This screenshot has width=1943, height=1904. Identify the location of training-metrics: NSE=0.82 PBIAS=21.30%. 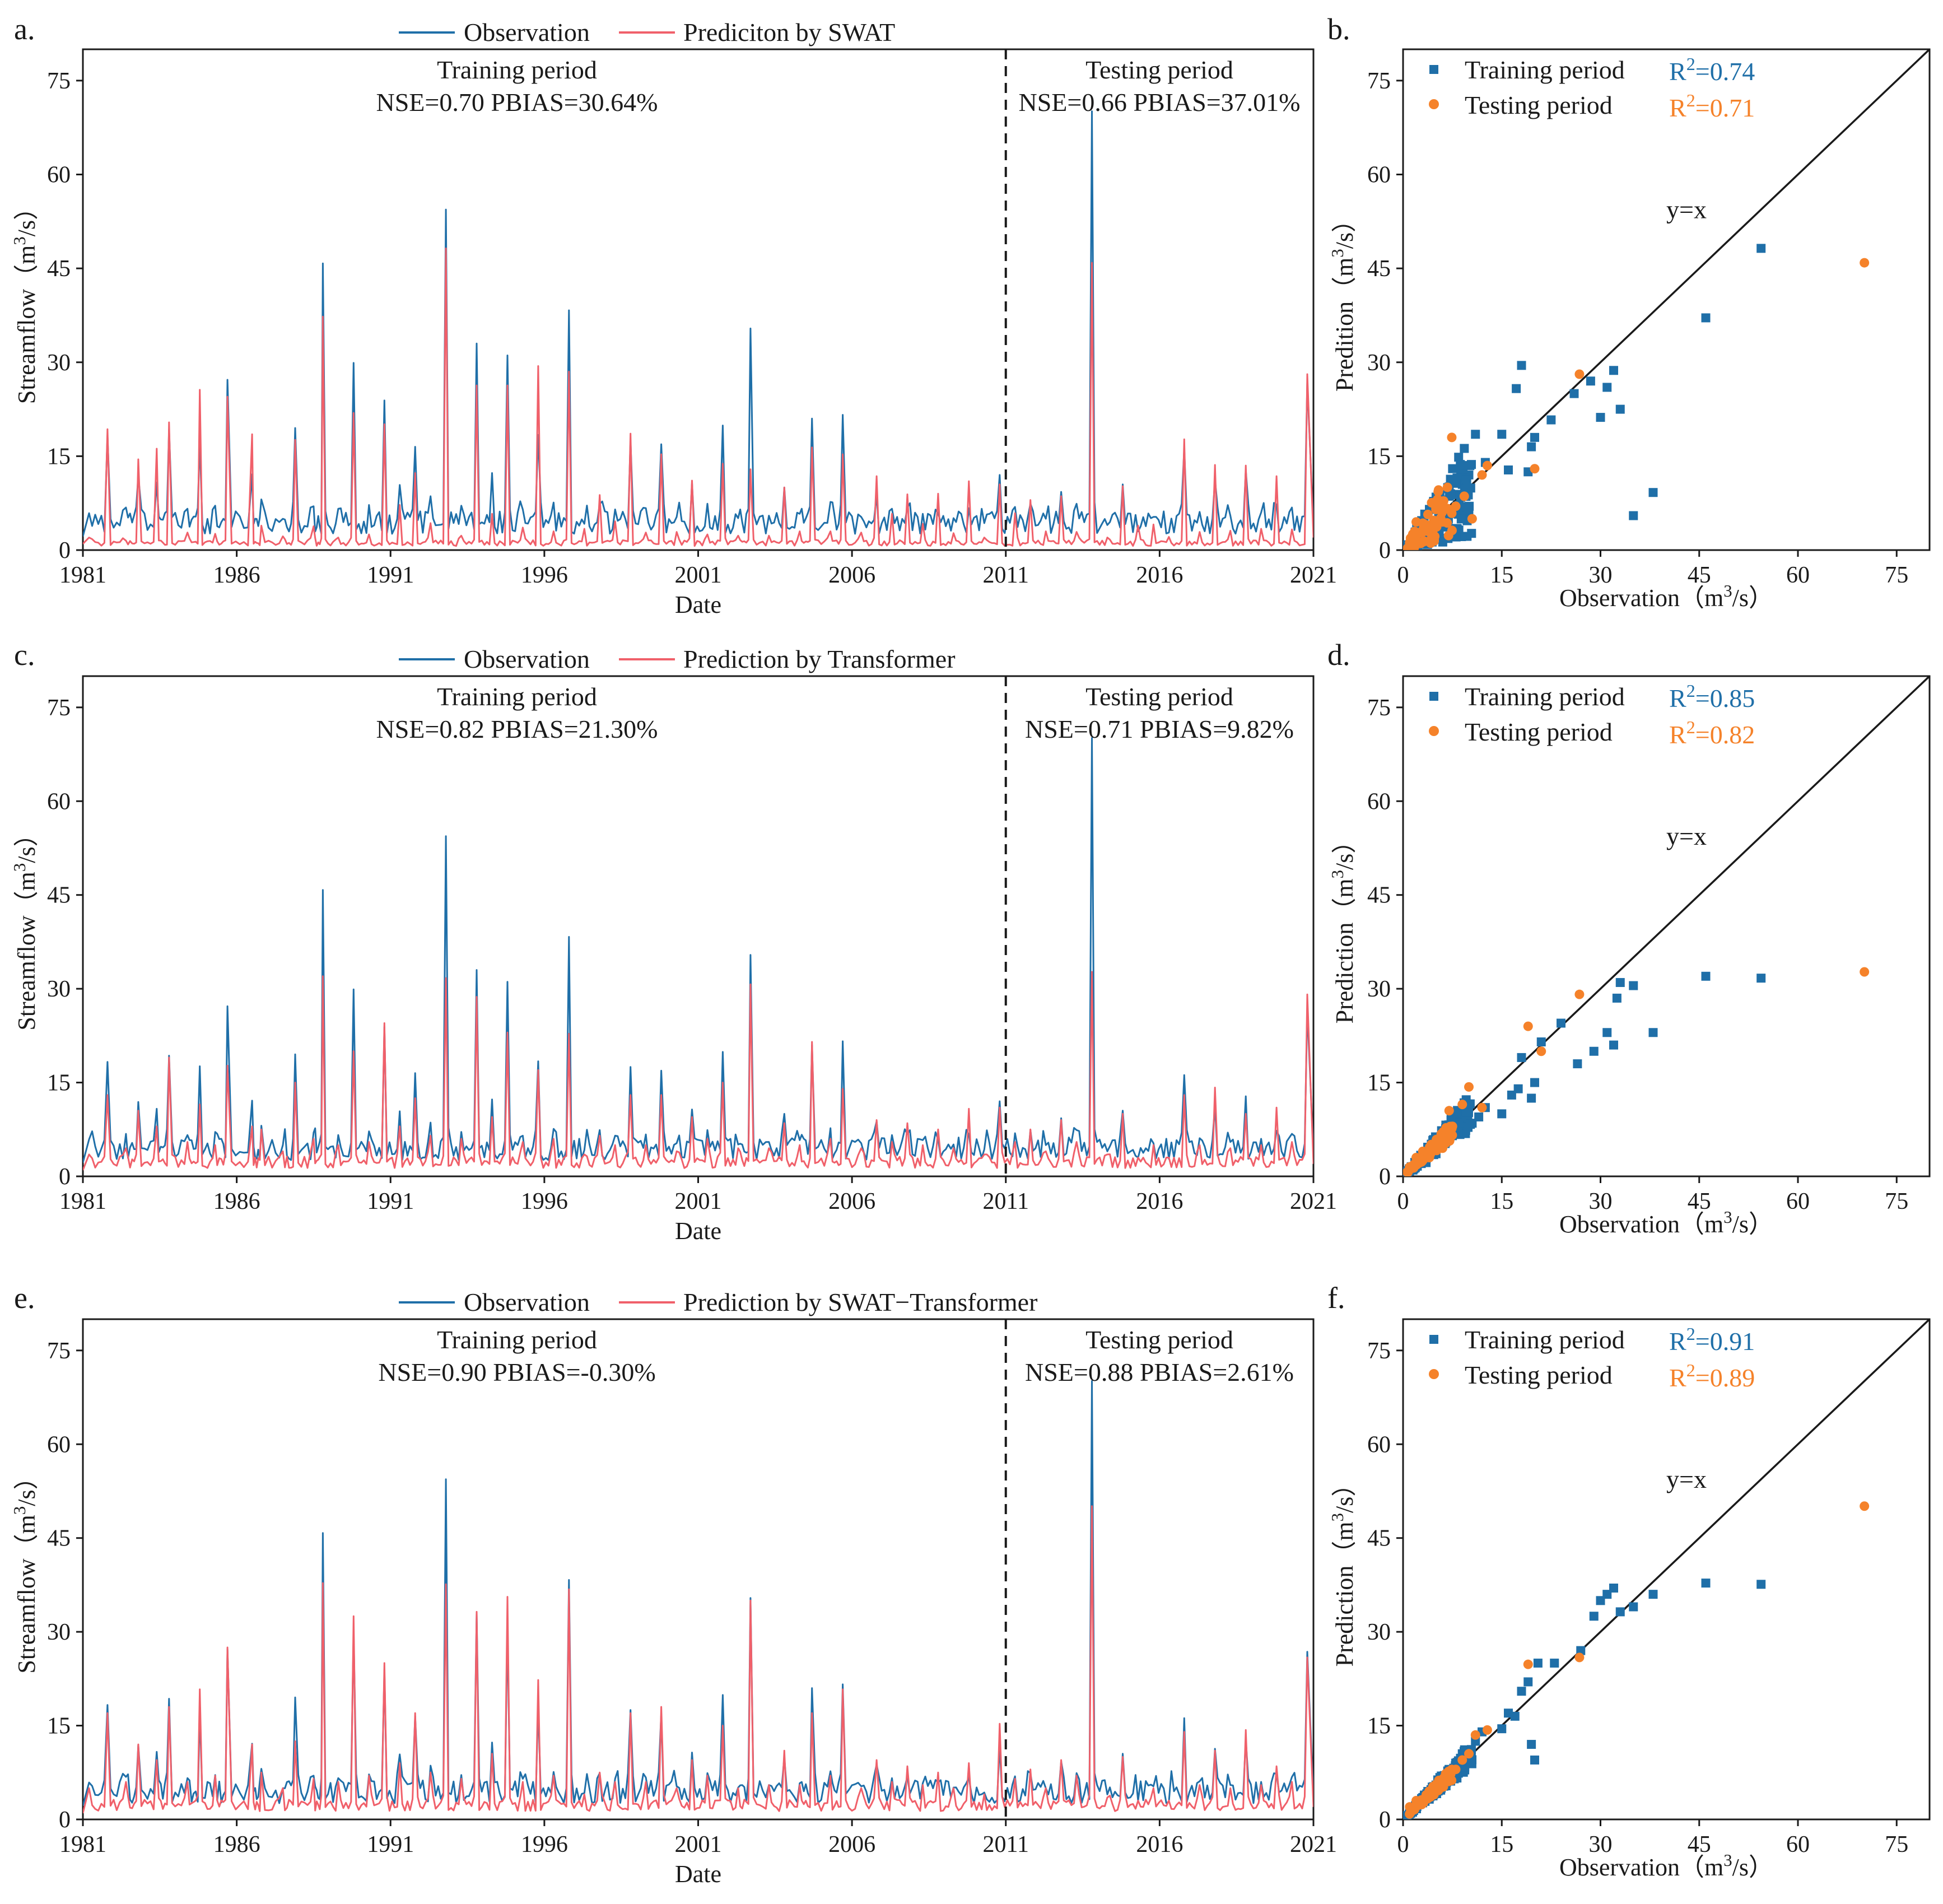
(517, 729).